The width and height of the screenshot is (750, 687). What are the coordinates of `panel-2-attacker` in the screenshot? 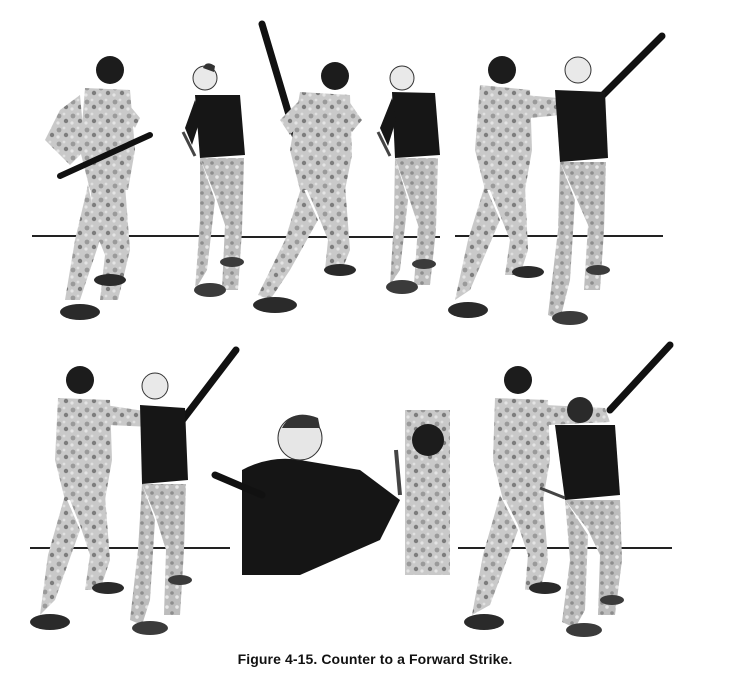 It's located at (307, 166).